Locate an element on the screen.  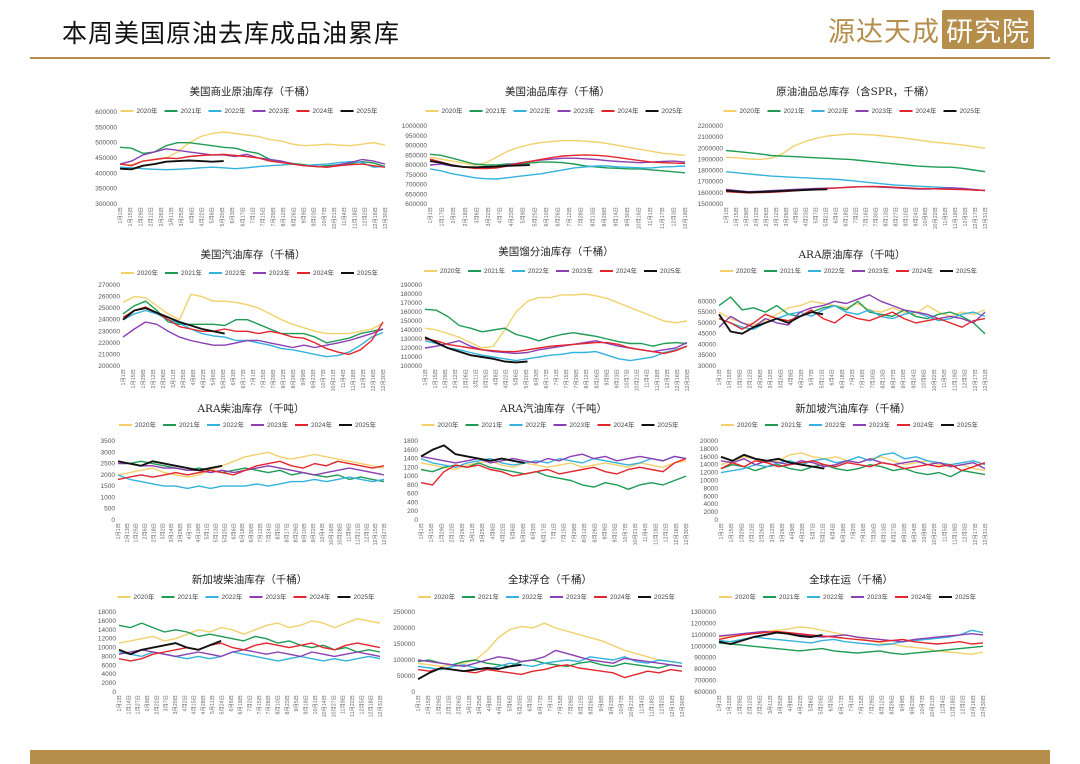
y-tick-label: 400 is located at coordinates (412, 502).